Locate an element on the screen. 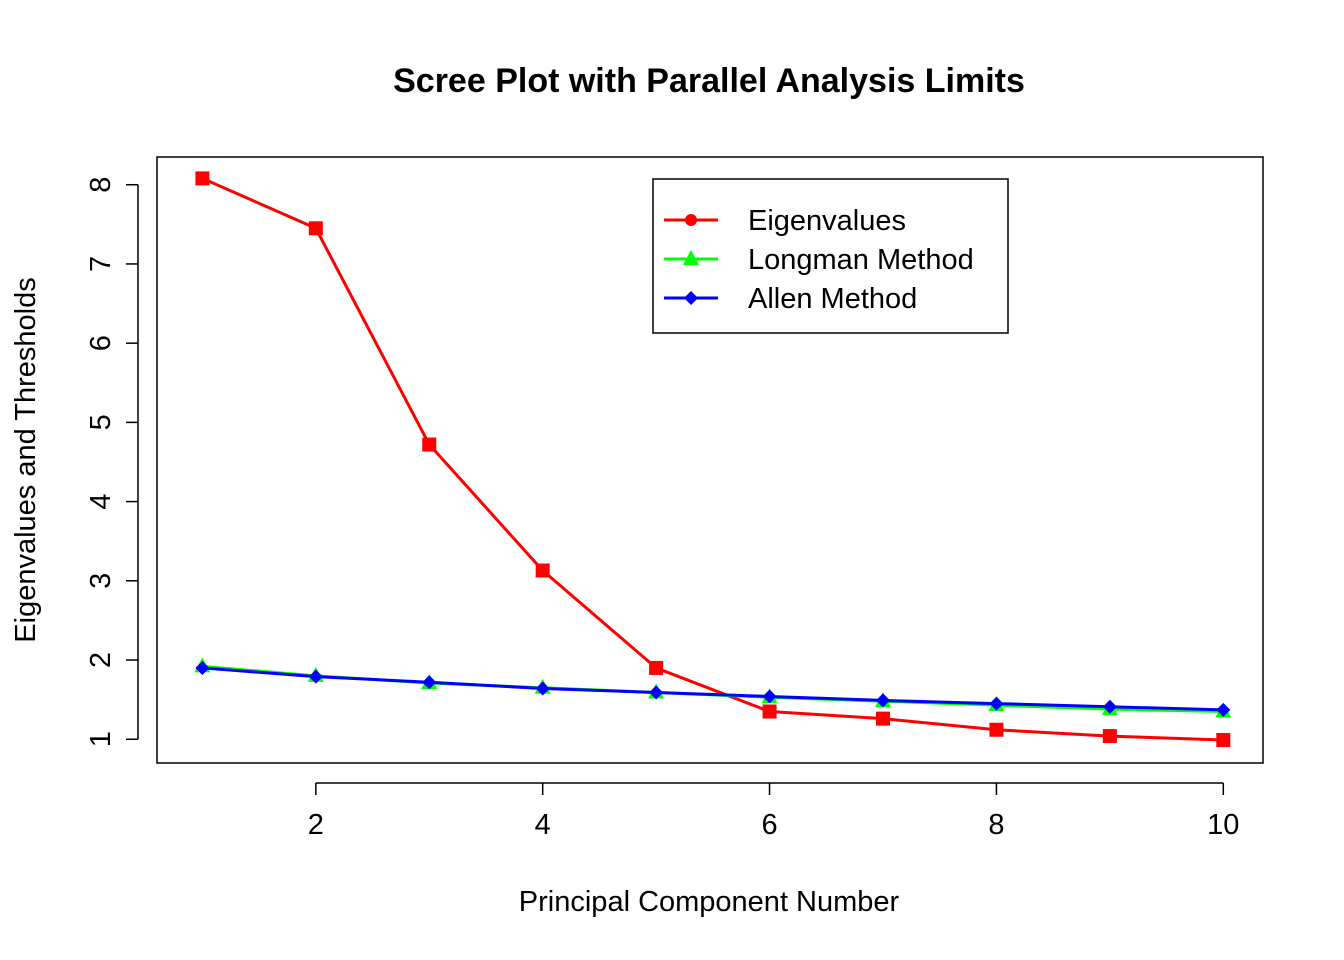  legend-item-allen-method: Allen Method is located at coordinates (790, 299).